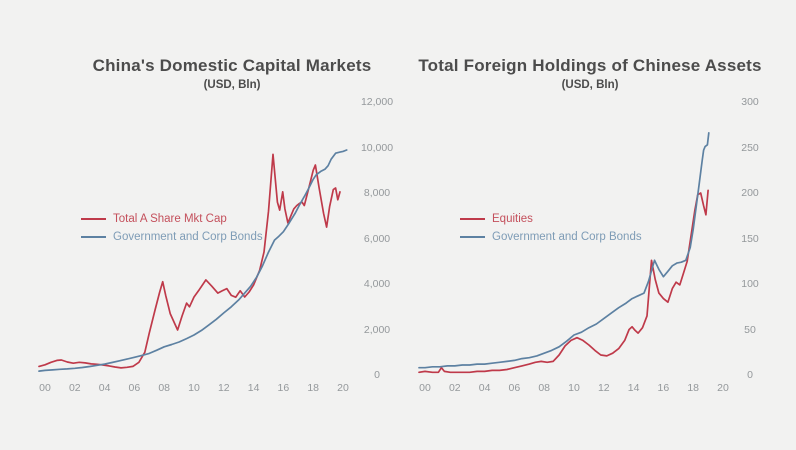 The image size is (796, 450). Describe the element at coordinates (590, 65) in the screenshot. I see `right-chart-title: Total Foreign Holdings of Chinese Assets` at that location.